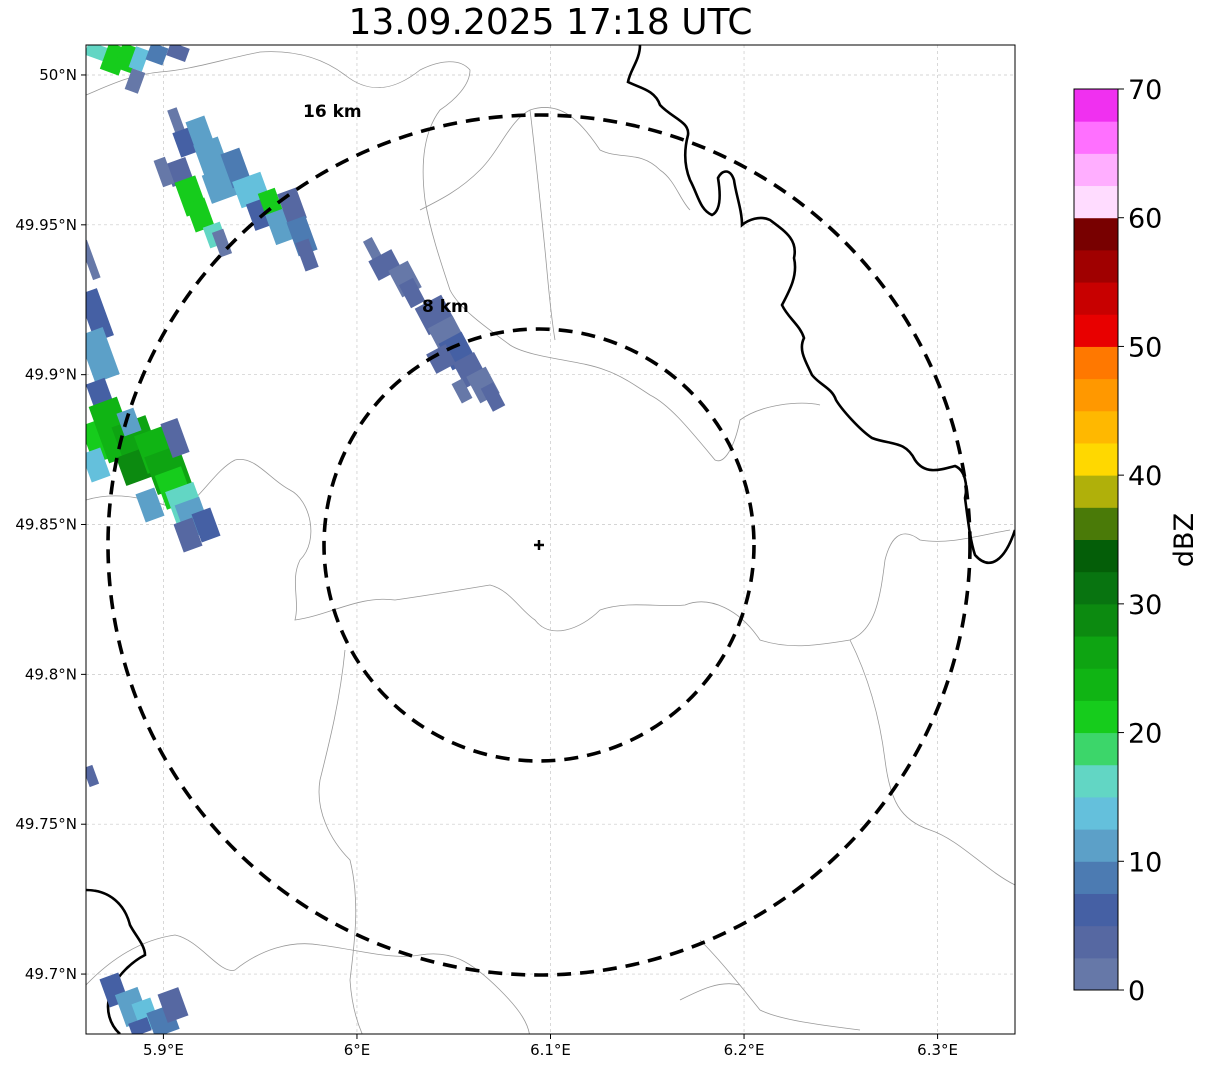  I want to click on y-tick-label: 49.85°N, so click(46, 525).